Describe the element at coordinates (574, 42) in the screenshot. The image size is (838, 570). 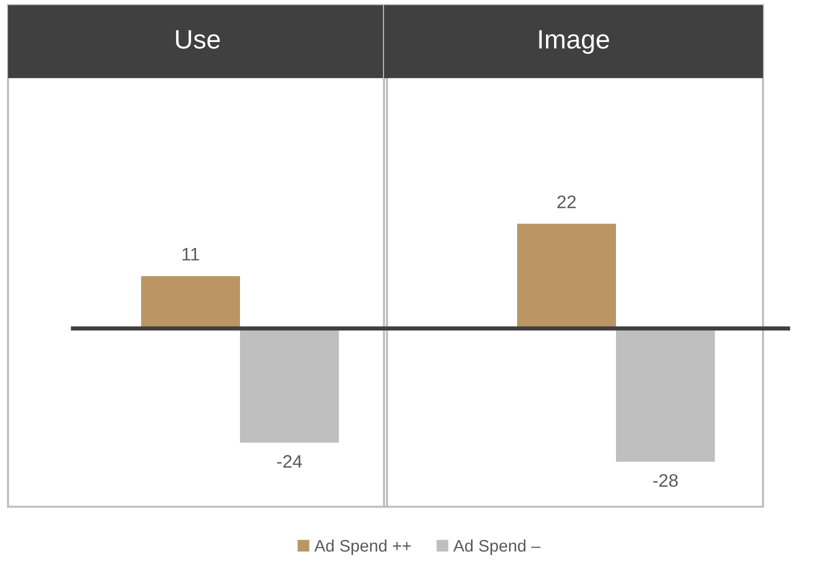
I see `x-tick-label: Image` at that location.